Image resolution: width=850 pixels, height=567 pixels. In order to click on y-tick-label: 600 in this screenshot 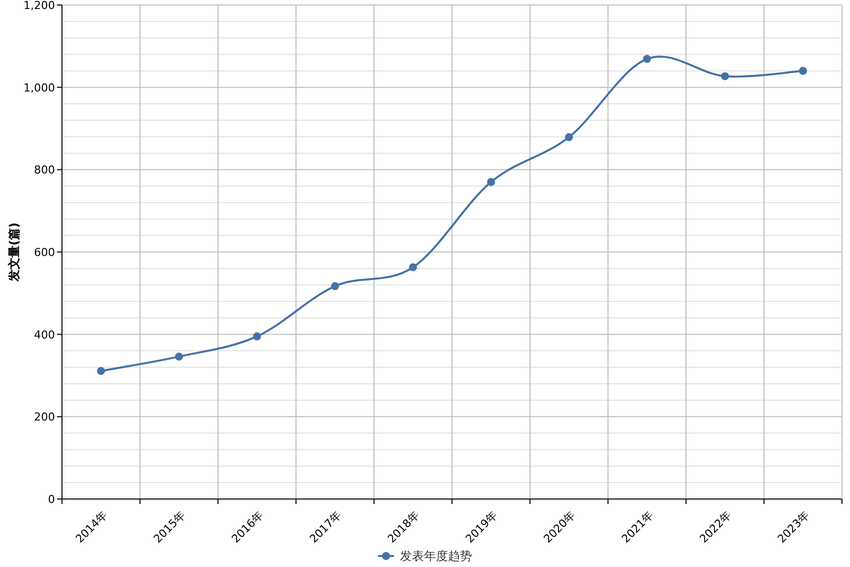, I will do `click(44, 252)`.